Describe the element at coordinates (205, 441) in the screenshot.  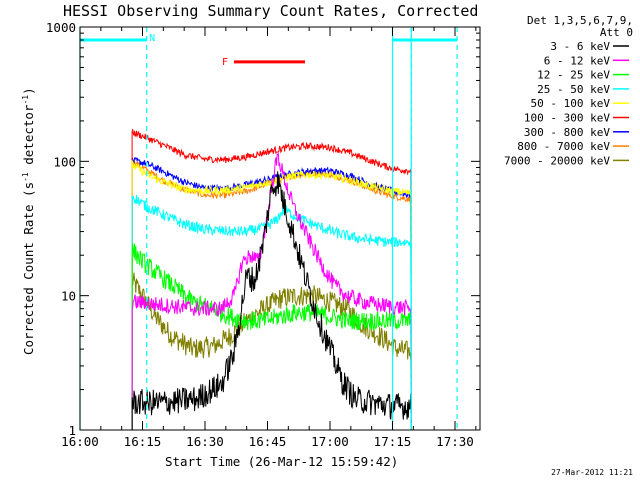
I see `x-tick-label: 16:30` at that location.